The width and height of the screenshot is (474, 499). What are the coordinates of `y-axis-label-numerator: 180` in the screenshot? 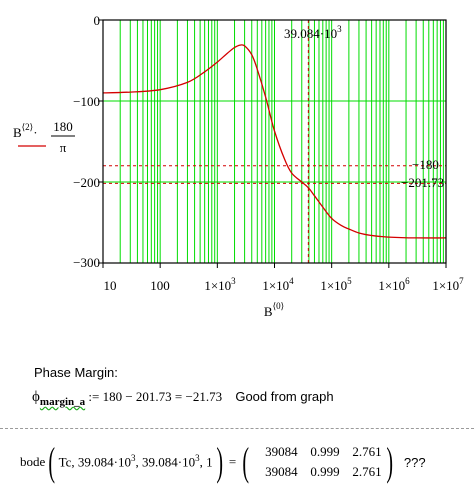 It's located at (63, 126).